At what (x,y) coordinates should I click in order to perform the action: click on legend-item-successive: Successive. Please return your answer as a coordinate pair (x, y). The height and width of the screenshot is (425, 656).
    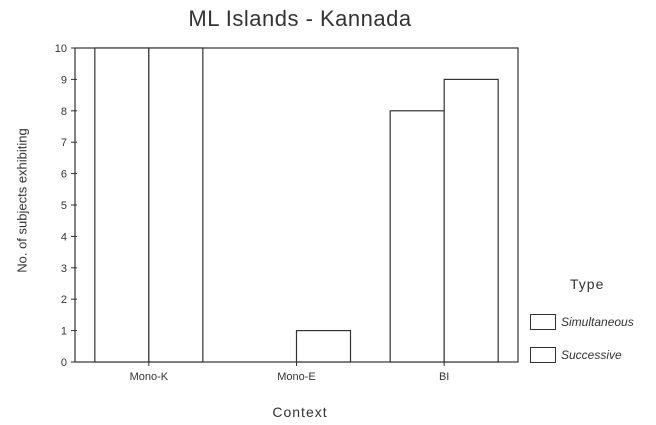
    Looking at the image, I should click on (576, 355).